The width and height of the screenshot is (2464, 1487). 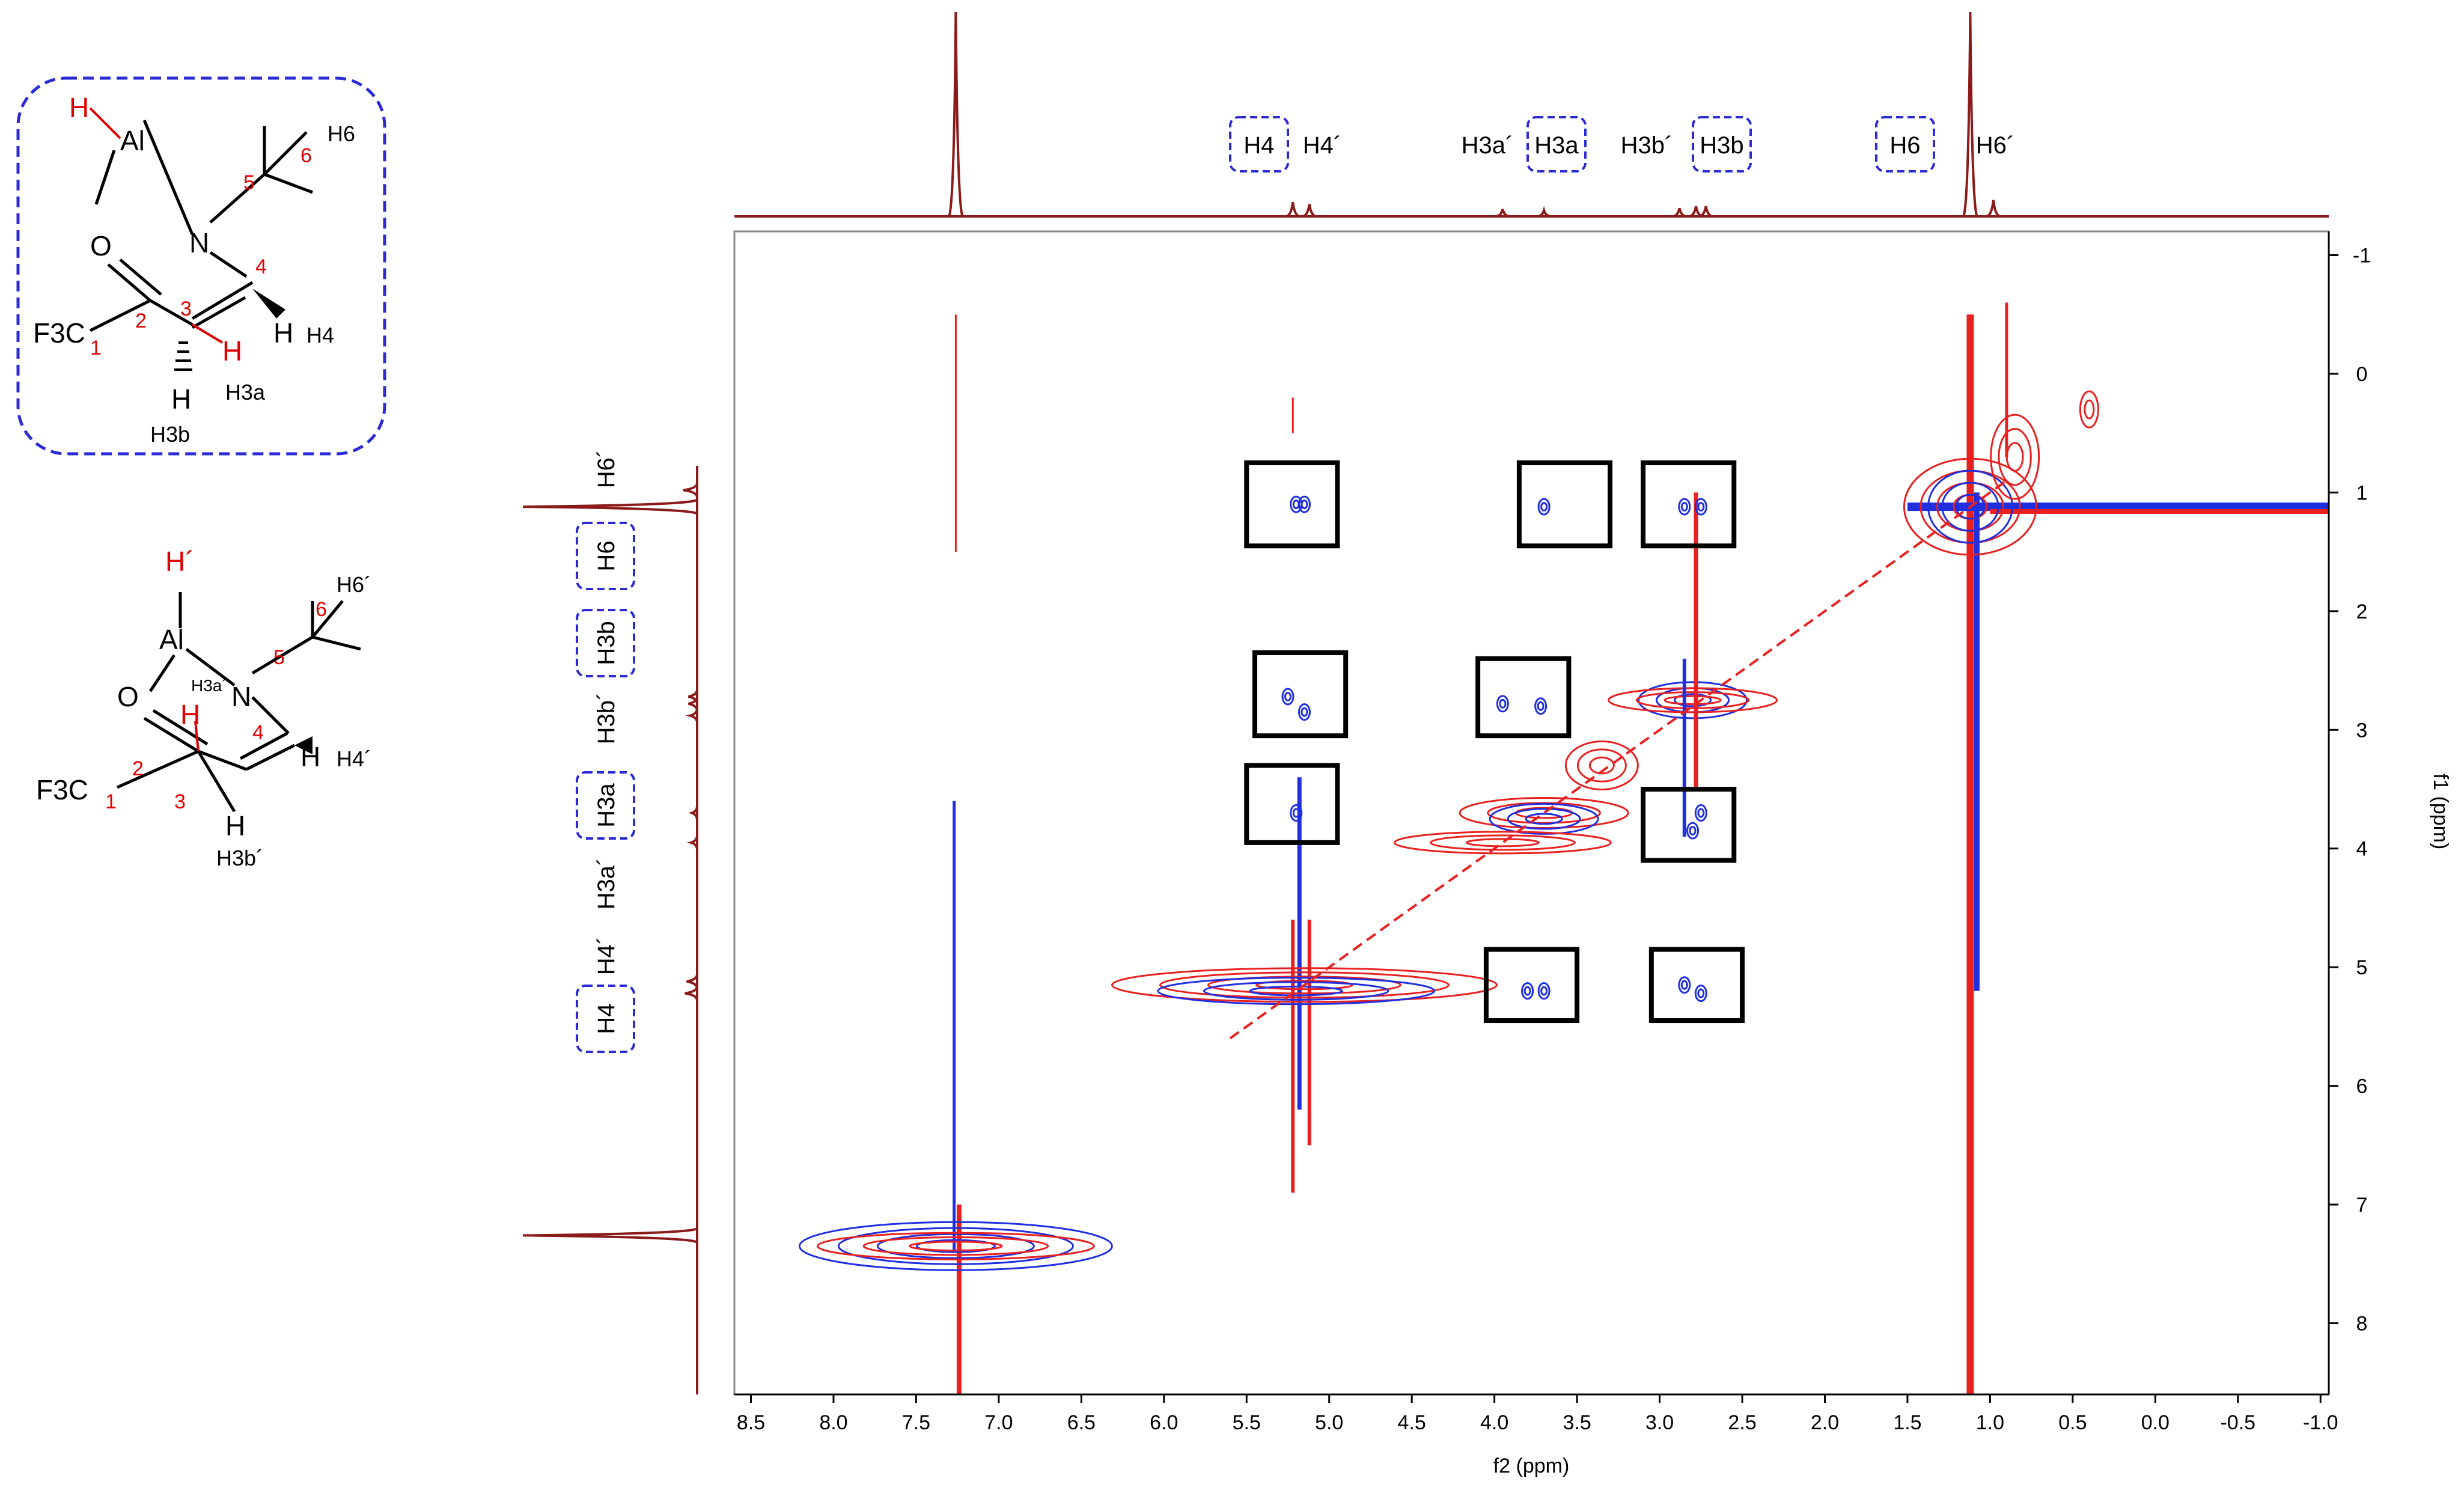 What do you see at coordinates (2362, 967) in the screenshot?
I see `y-tick-label-6: 5` at bounding box center [2362, 967].